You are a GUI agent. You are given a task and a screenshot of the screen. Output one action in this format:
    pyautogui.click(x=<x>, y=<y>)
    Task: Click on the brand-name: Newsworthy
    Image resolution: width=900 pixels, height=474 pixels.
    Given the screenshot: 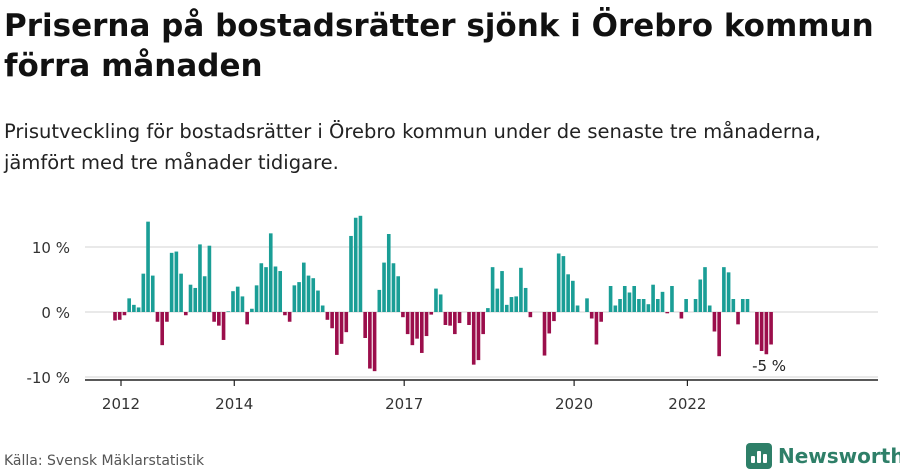 What is the action you would take?
    pyautogui.click(x=839, y=456)
    